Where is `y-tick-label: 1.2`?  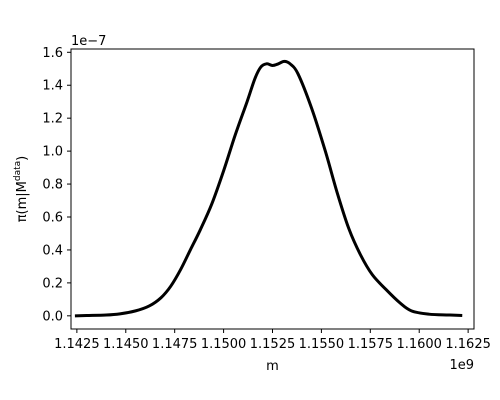
y-tick-label: 1.2 is located at coordinates (52, 119).